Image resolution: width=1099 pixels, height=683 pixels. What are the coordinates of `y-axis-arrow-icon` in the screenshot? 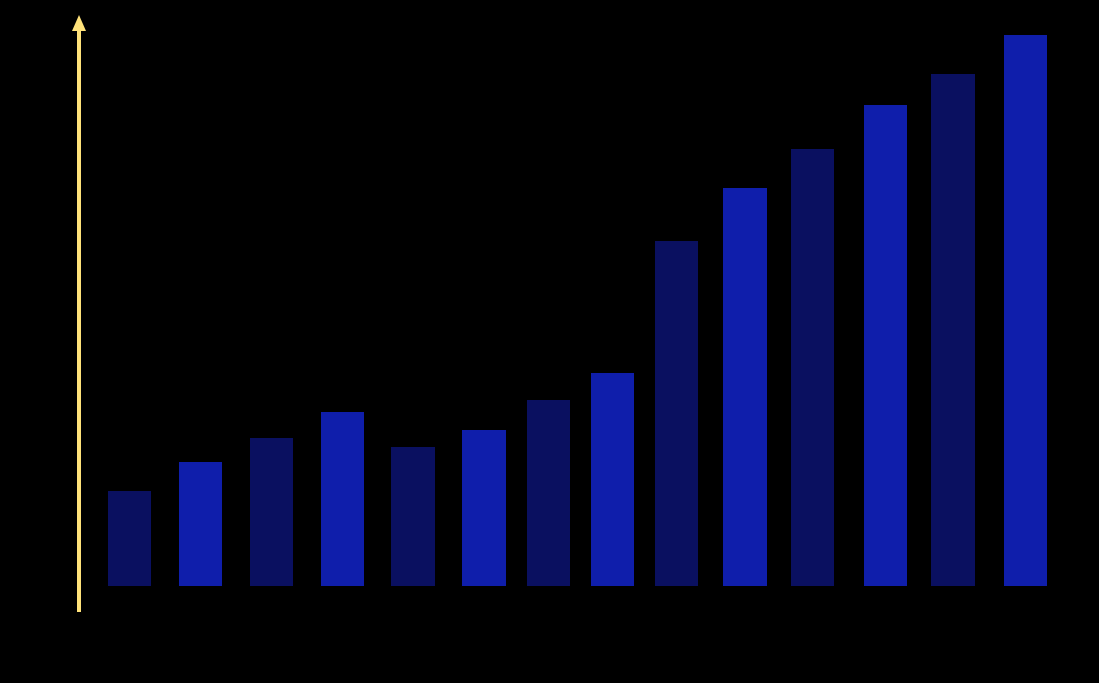 It's located at (79, 23).